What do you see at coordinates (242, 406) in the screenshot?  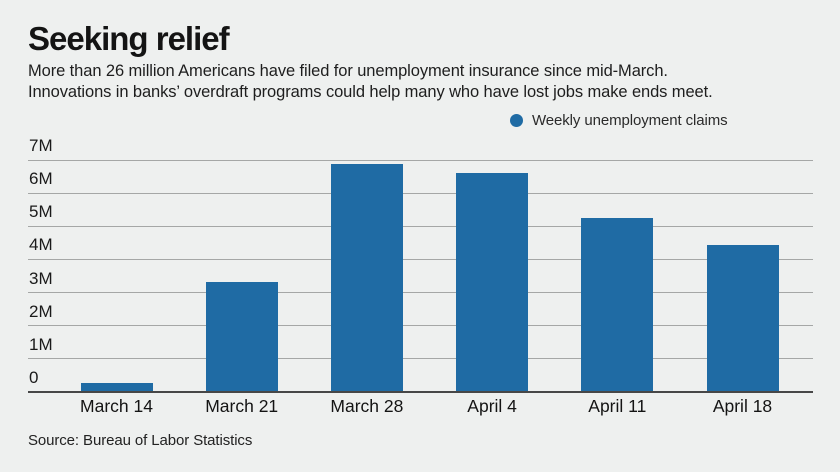 I see `x-axis-tick-label: March 21` at bounding box center [242, 406].